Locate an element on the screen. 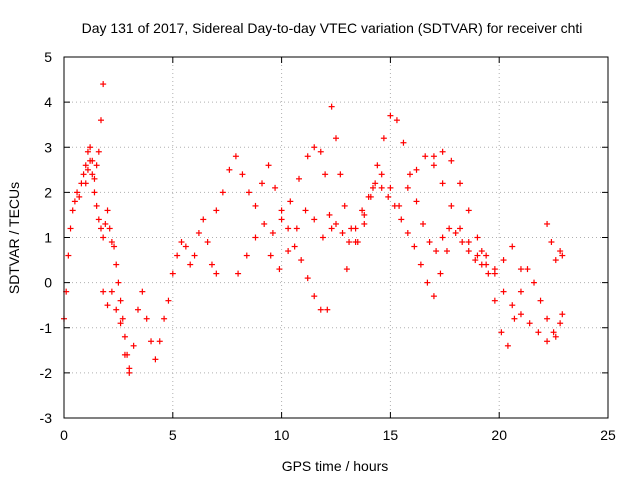 The width and height of the screenshot is (640, 480). y-tick-labels: -3 -2 -1 0 1 2 3 4 5 is located at coordinates (46, 237).